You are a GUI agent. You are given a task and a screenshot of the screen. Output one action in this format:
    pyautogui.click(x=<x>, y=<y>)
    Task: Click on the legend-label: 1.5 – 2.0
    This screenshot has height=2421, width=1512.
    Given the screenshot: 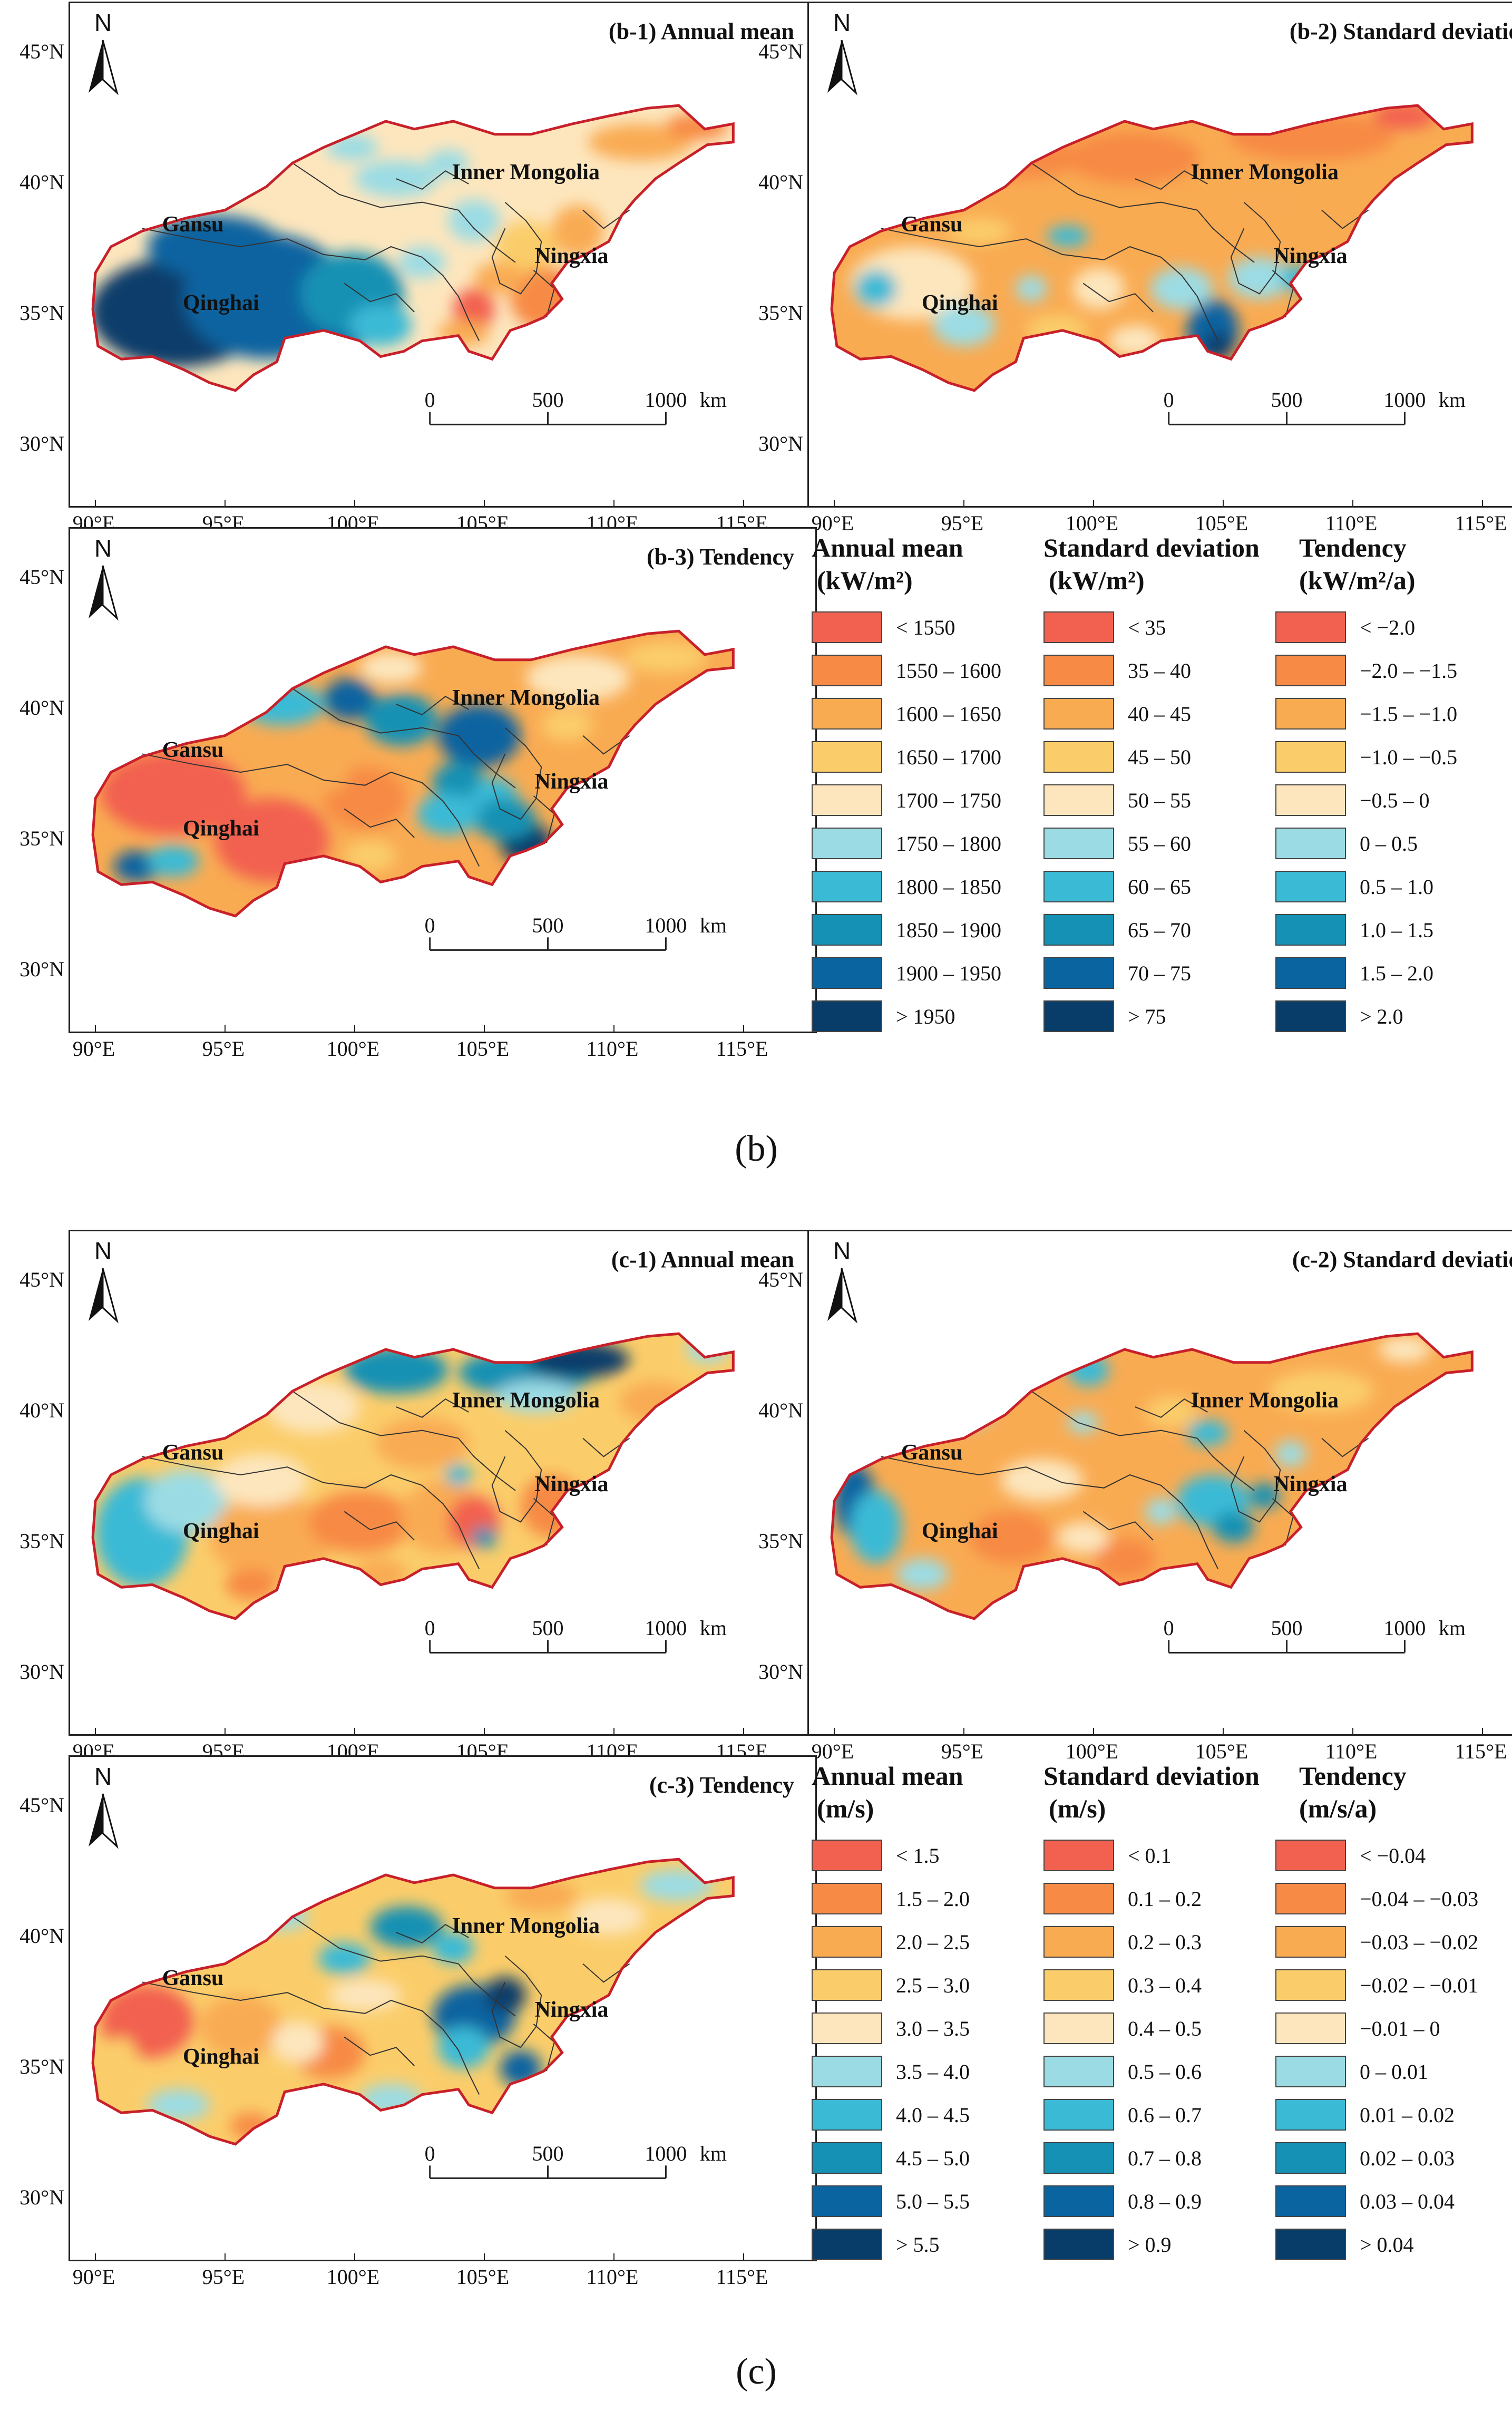 What is the action you would take?
    pyautogui.click(x=1396, y=973)
    